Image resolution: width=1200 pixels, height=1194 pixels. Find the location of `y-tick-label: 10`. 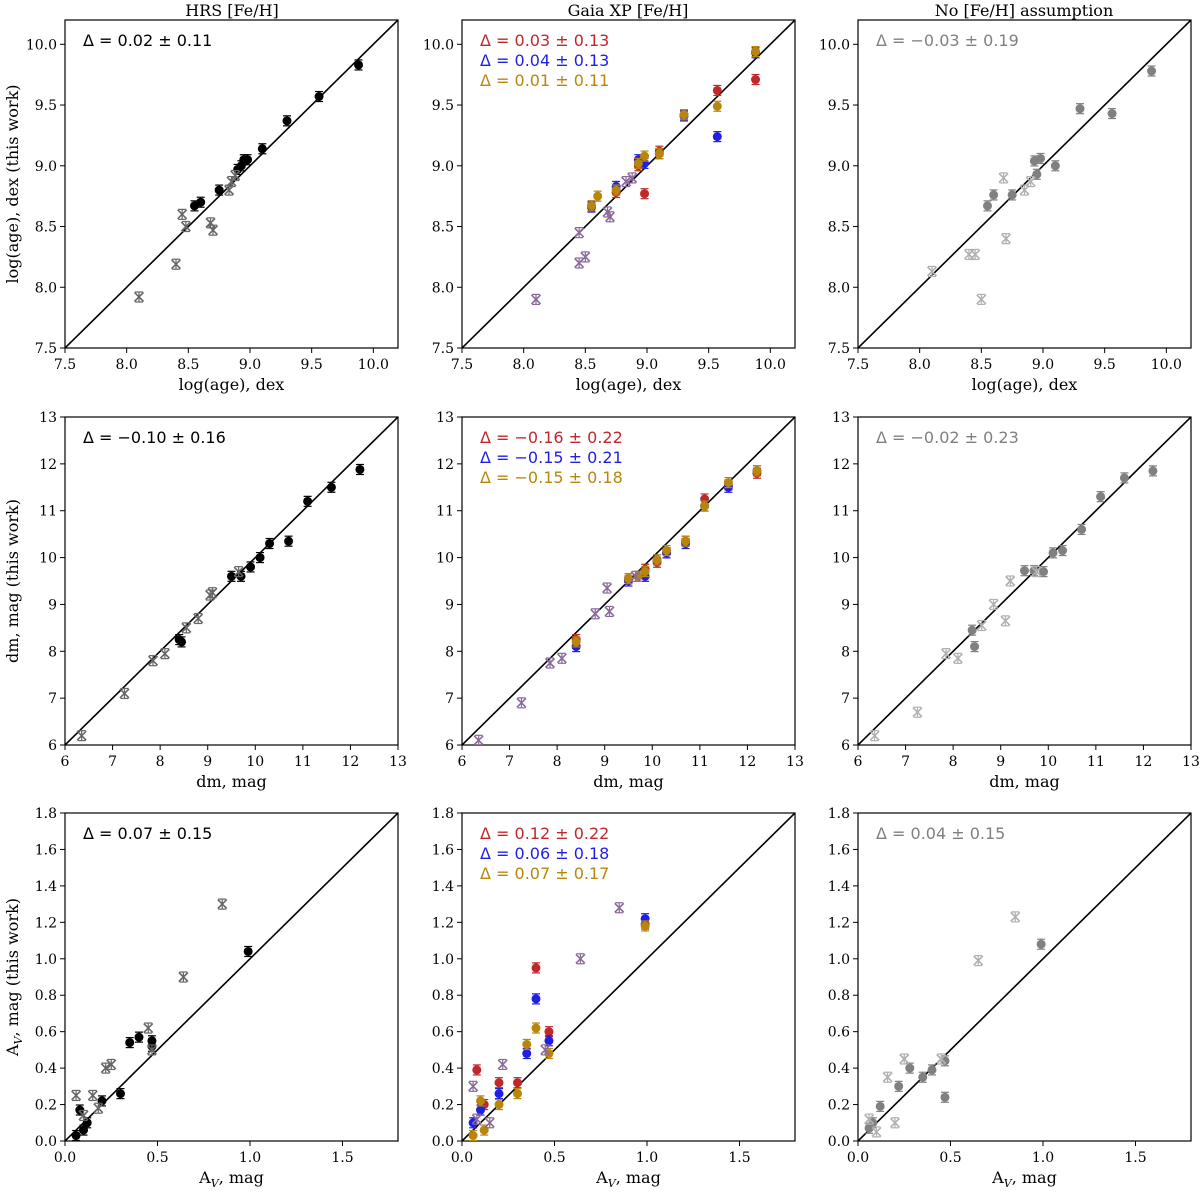

y-tick-label: 10 is located at coordinates (841, 559).